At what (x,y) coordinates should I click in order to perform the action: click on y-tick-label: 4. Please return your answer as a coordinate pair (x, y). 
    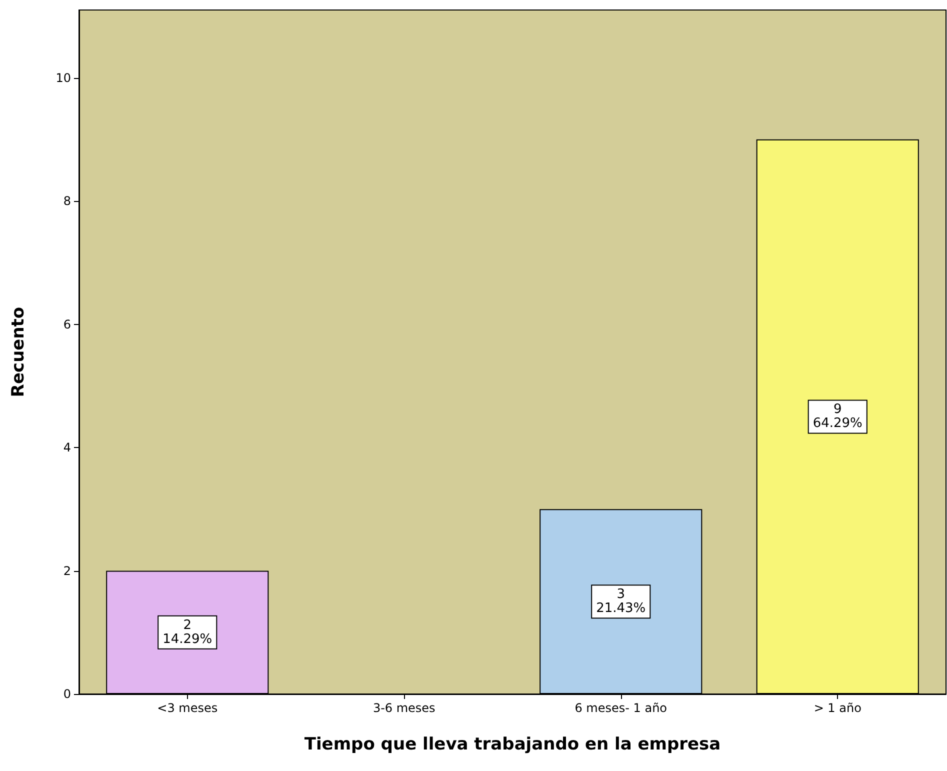
    Looking at the image, I should click on (67, 447).